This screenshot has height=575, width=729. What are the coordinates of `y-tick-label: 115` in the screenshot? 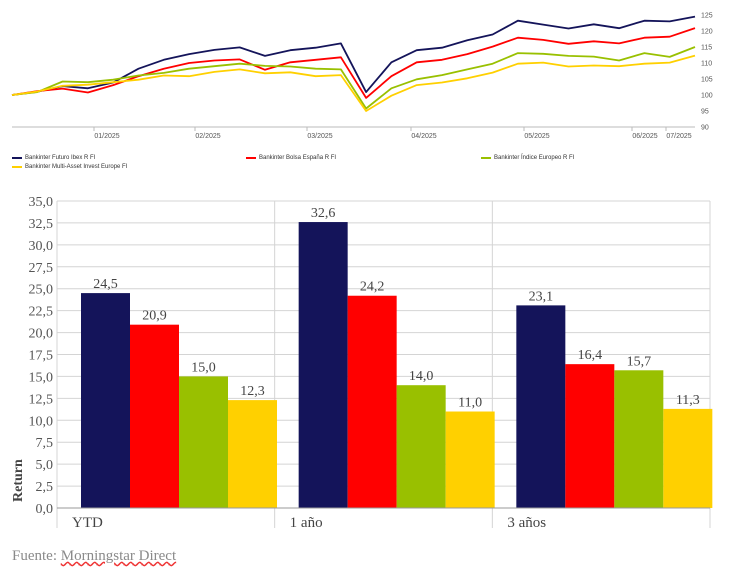 It's located at (706, 48).